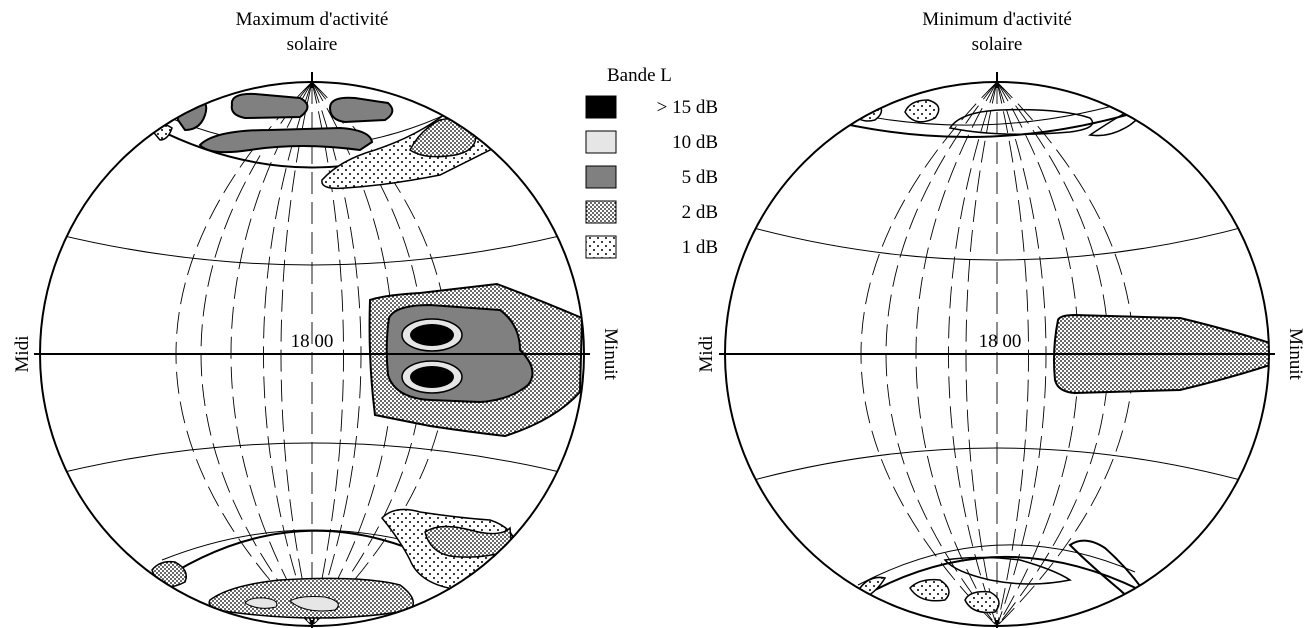  Describe the element at coordinates (432, 377) in the screenshot. I see `equator-patch-15db-b` at that location.